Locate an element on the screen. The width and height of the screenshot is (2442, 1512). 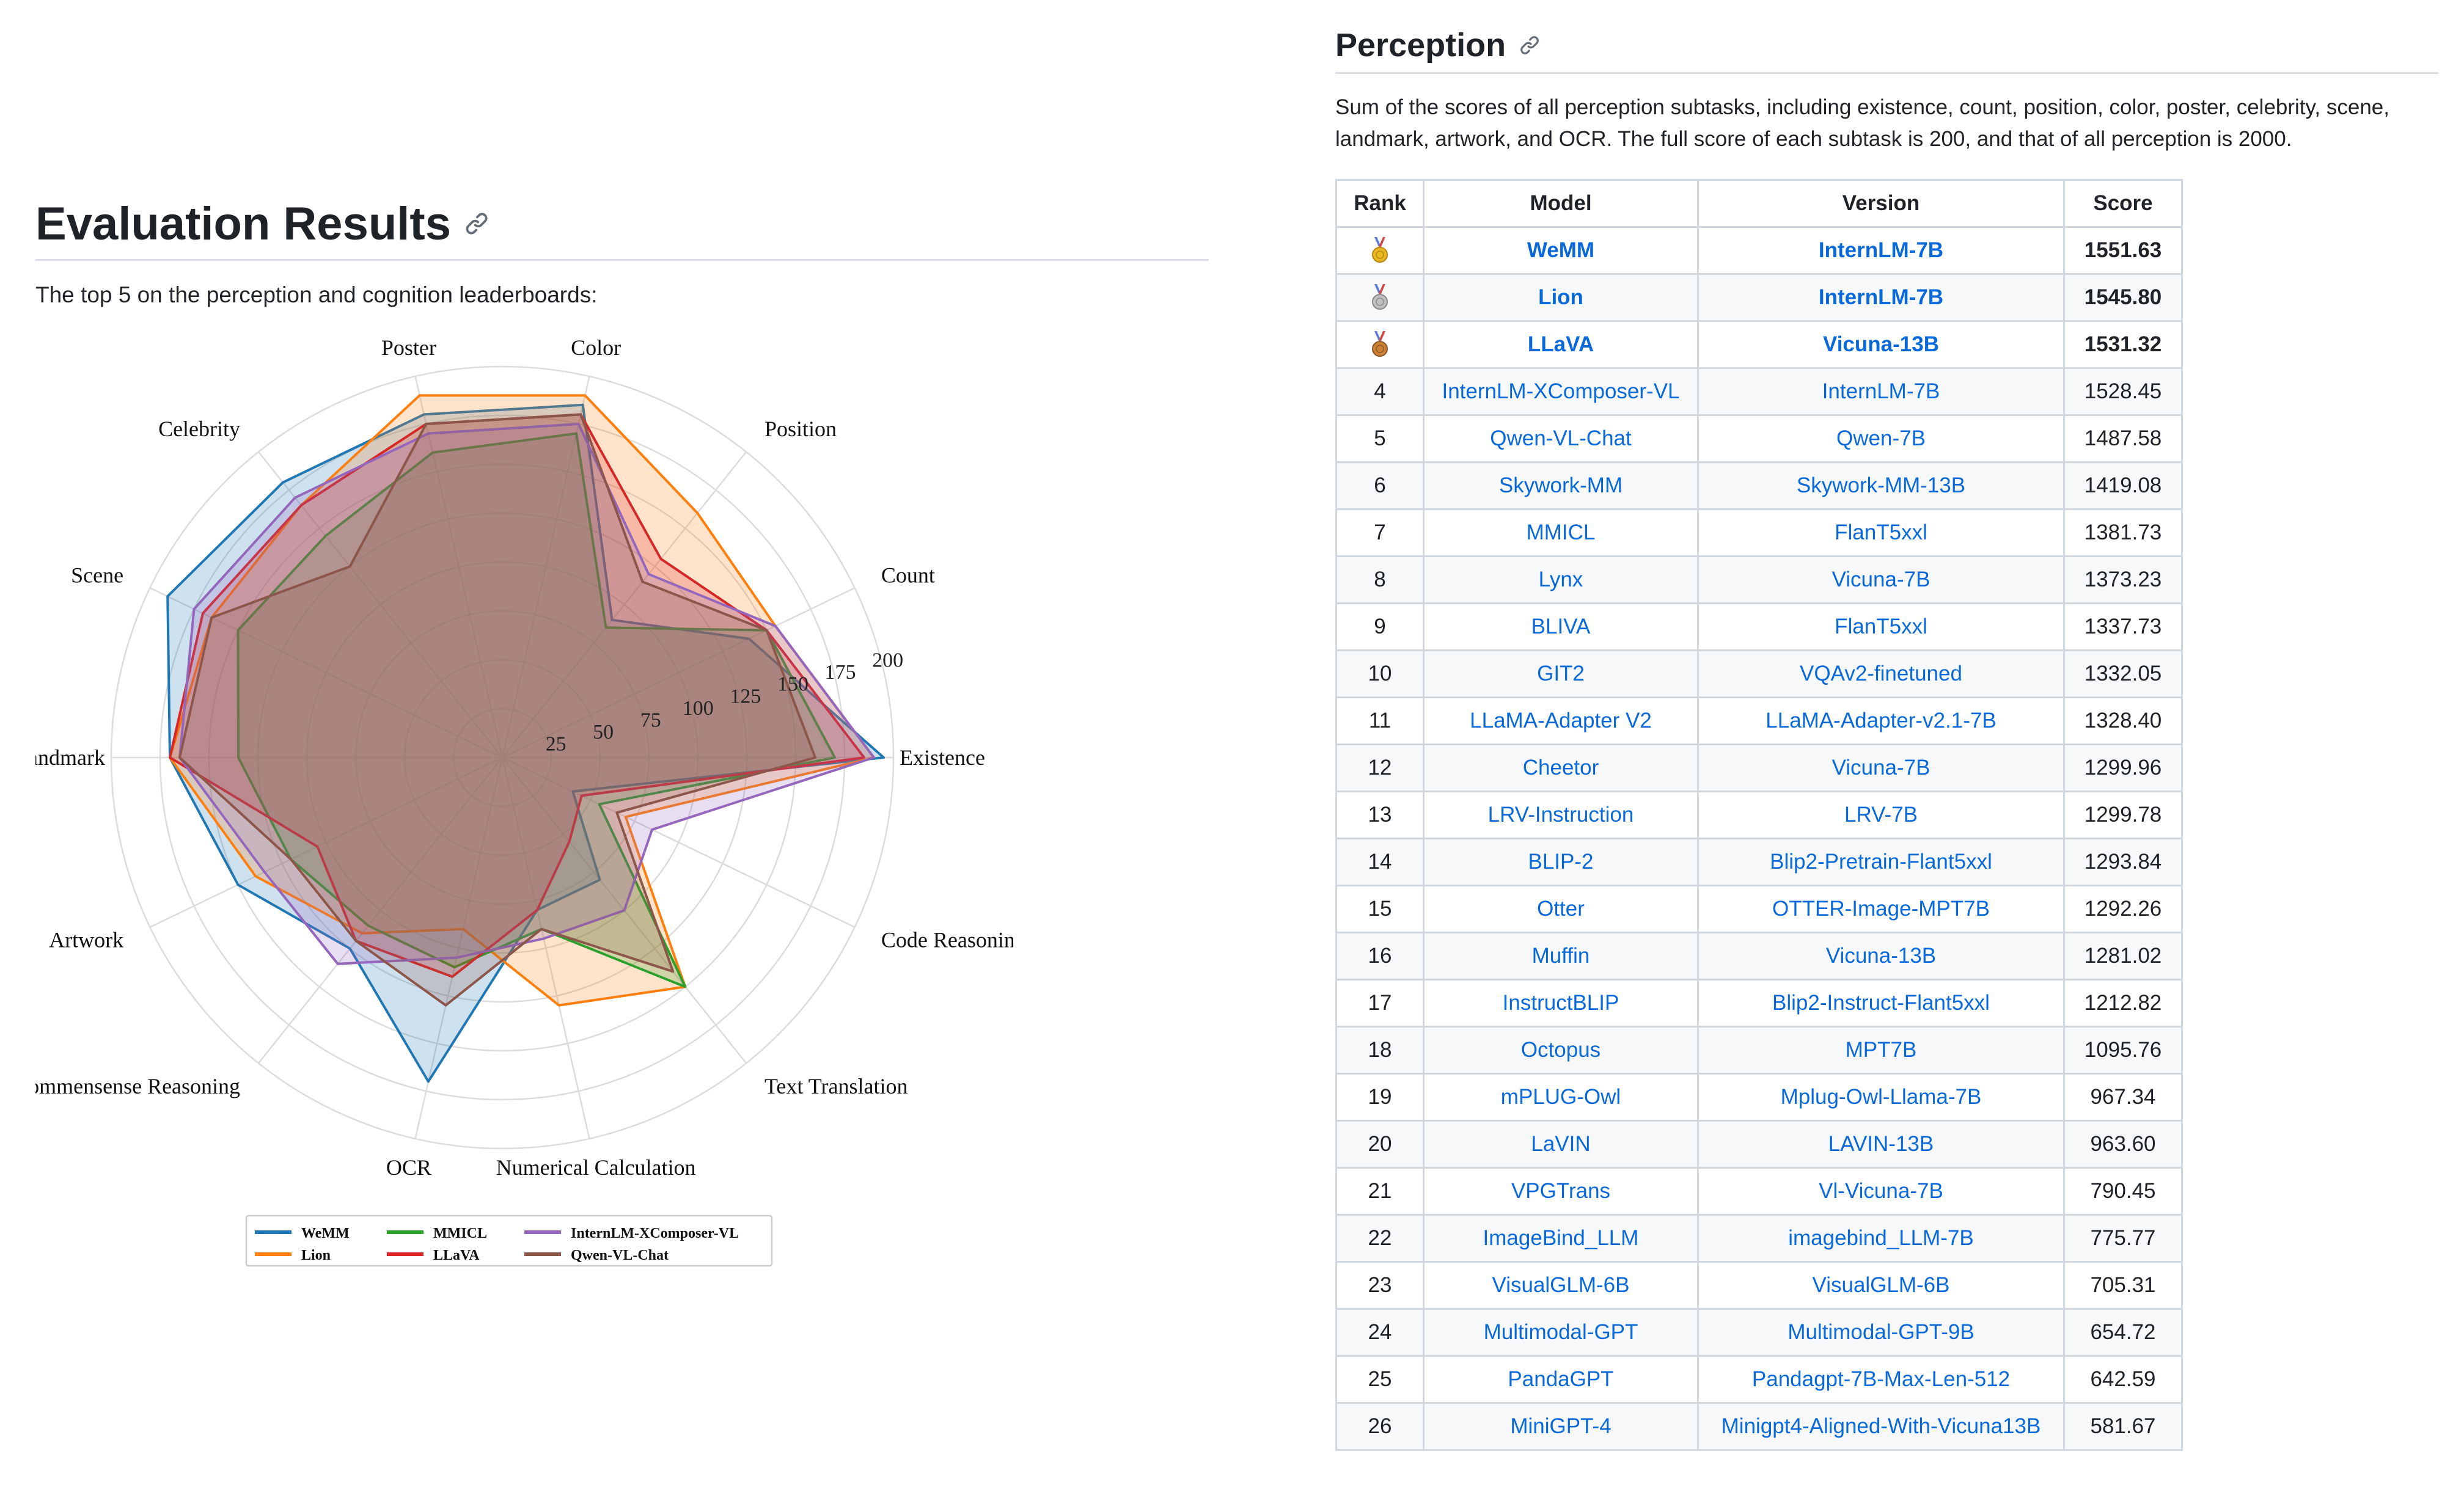
version-cell: LRV-7B is located at coordinates (1881, 815).